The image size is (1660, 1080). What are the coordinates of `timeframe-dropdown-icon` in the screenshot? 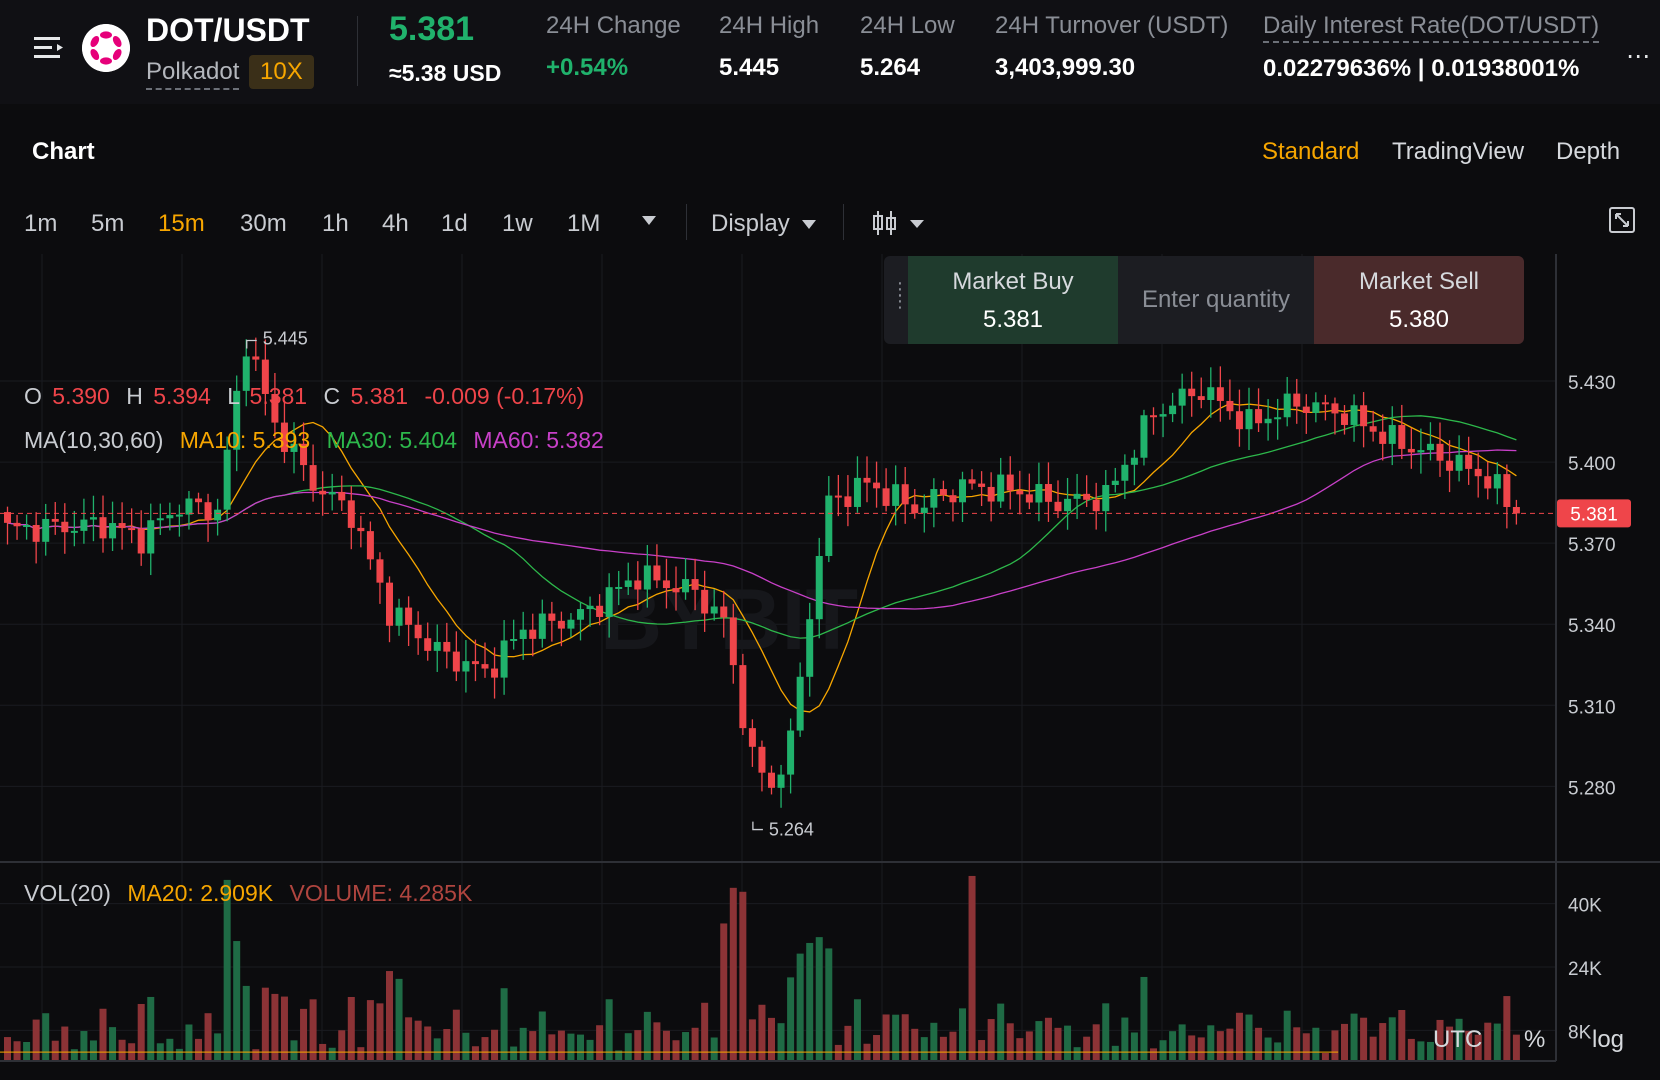 It's located at (649, 220).